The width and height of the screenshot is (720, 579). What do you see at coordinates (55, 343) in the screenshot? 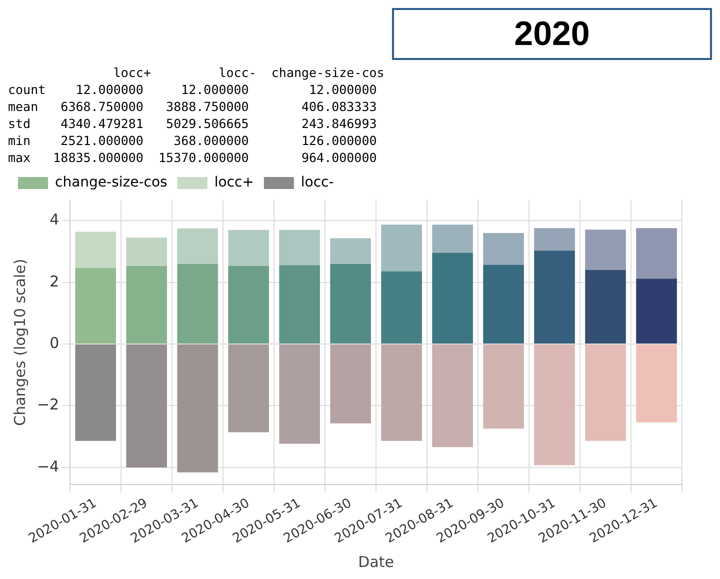
I see `y-tick-label: 0` at bounding box center [55, 343].